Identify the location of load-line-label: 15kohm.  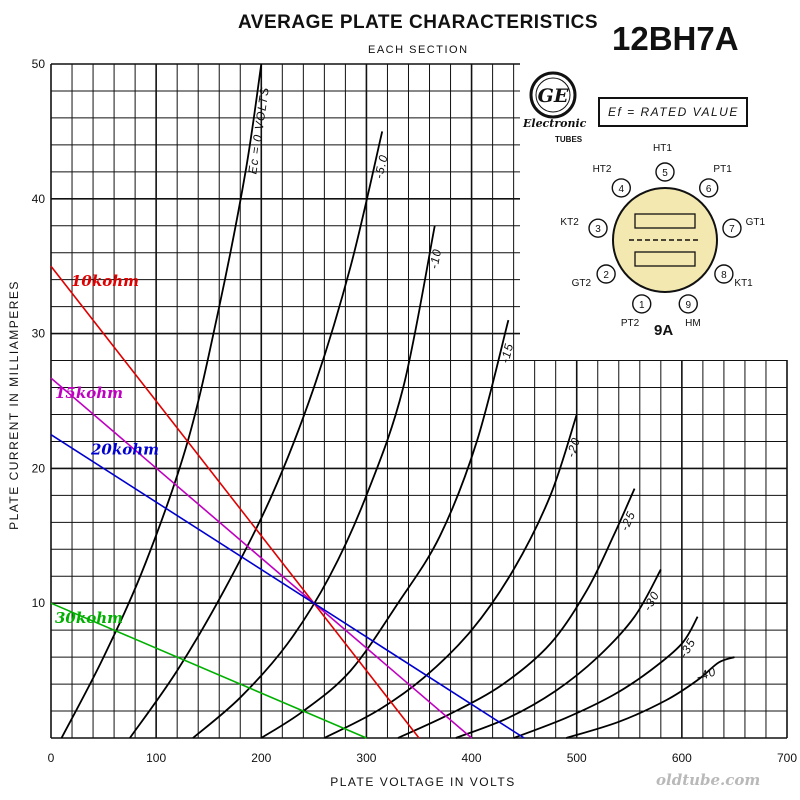
(89, 393).